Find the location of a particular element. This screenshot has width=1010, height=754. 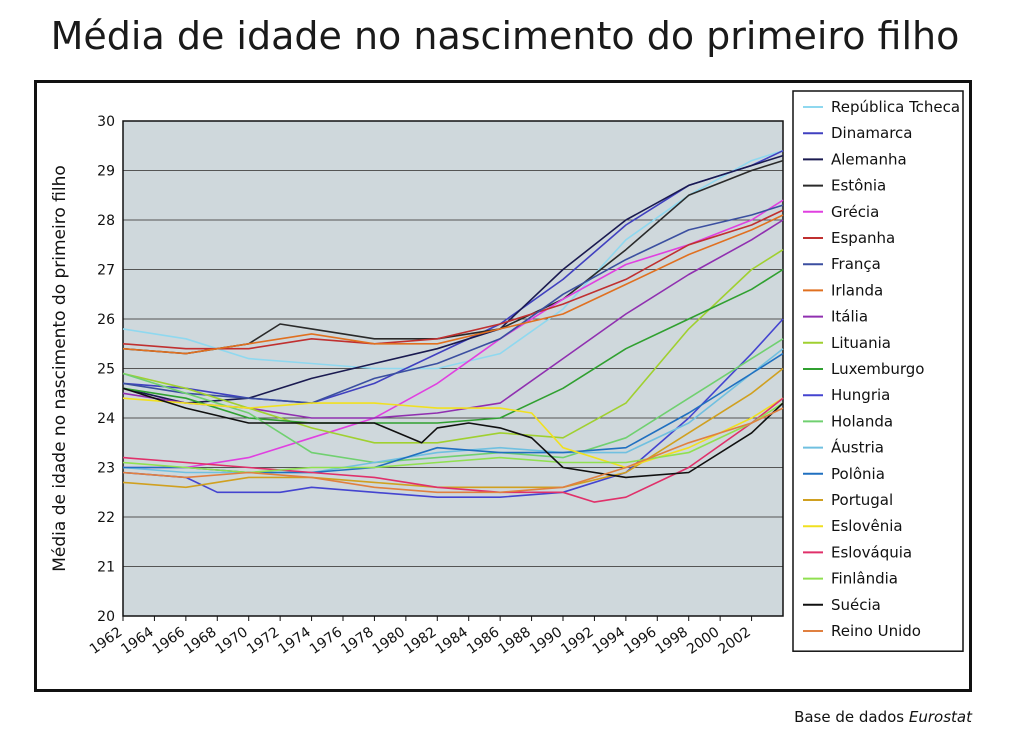

legend-label: Polônia is located at coordinates (858, 474).